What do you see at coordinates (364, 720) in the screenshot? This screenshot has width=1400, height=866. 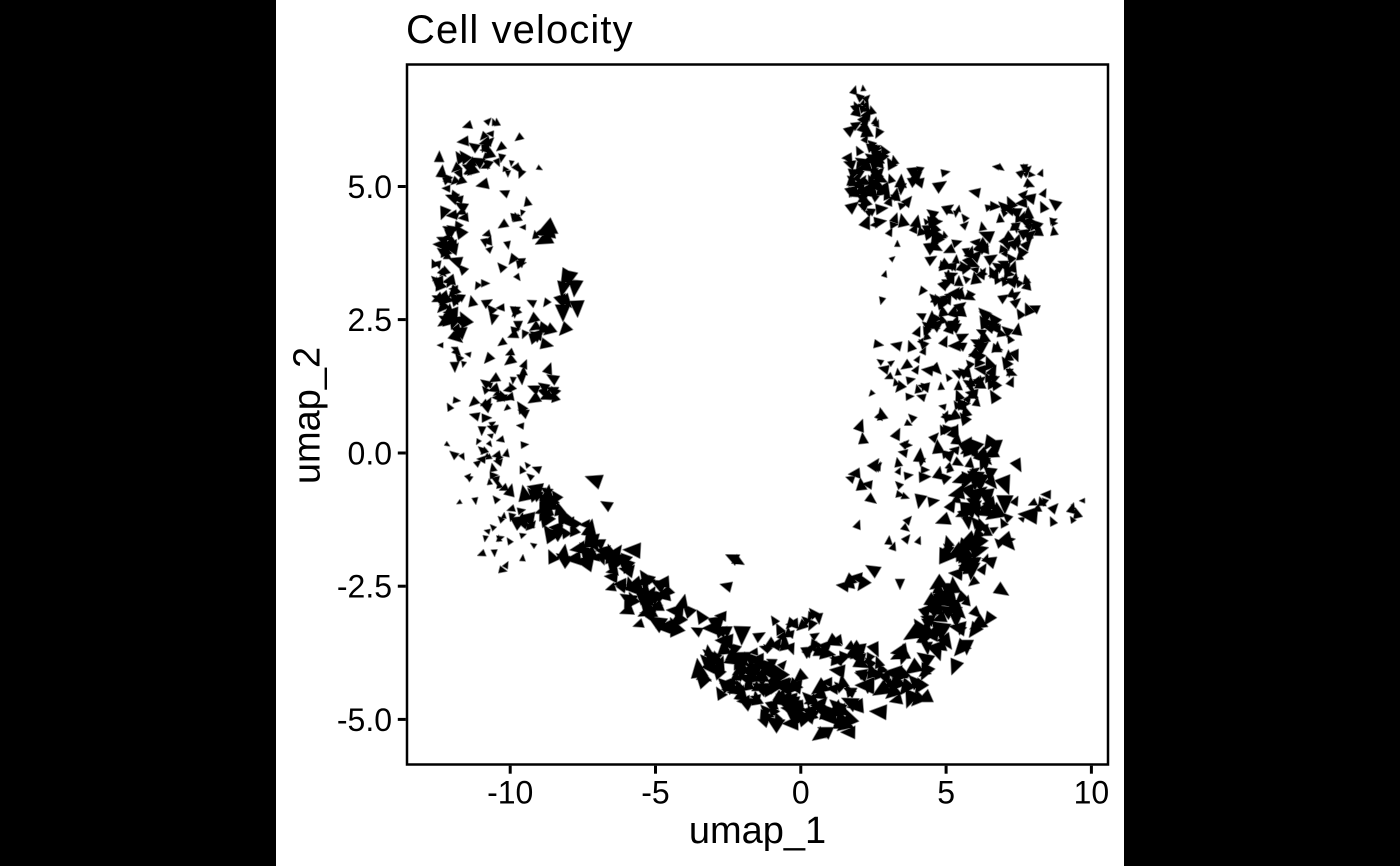 I see `svg-text: -5.0` at bounding box center [364, 720].